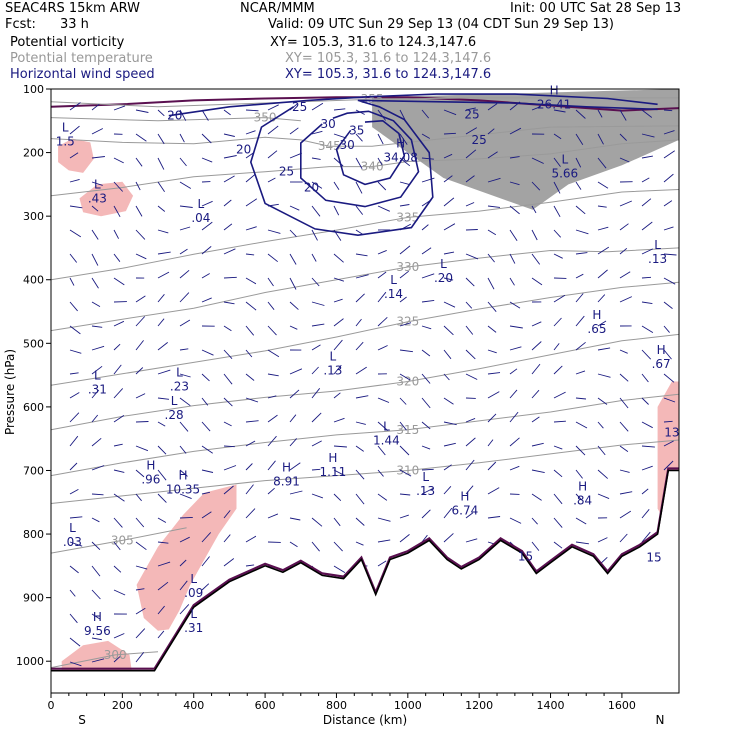 This screenshot has height=740, width=740. Describe the element at coordinates (193, 628) in the screenshot. I see `extremum-value-25: .31` at that location.